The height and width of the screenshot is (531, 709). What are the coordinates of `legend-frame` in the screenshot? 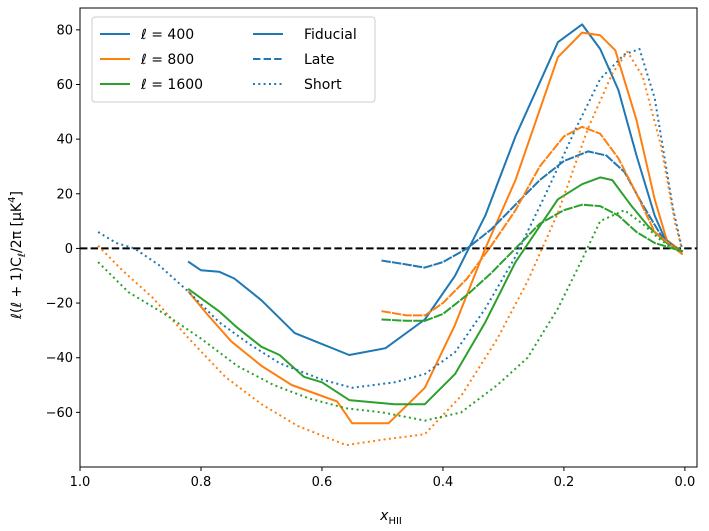 It's located at (233, 59).